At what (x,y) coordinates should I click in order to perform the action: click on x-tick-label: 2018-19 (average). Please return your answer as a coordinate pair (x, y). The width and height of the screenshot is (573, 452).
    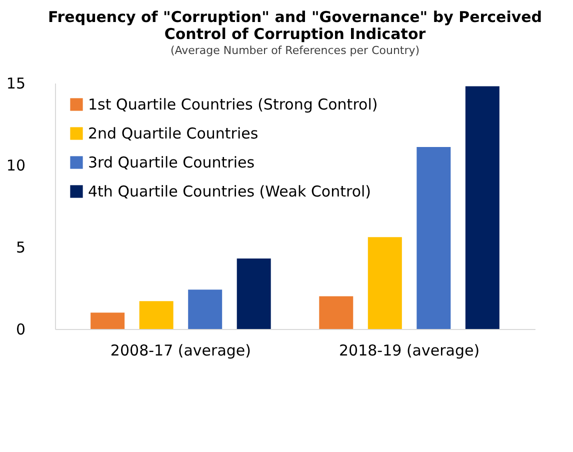
    Looking at the image, I should click on (409, 351).